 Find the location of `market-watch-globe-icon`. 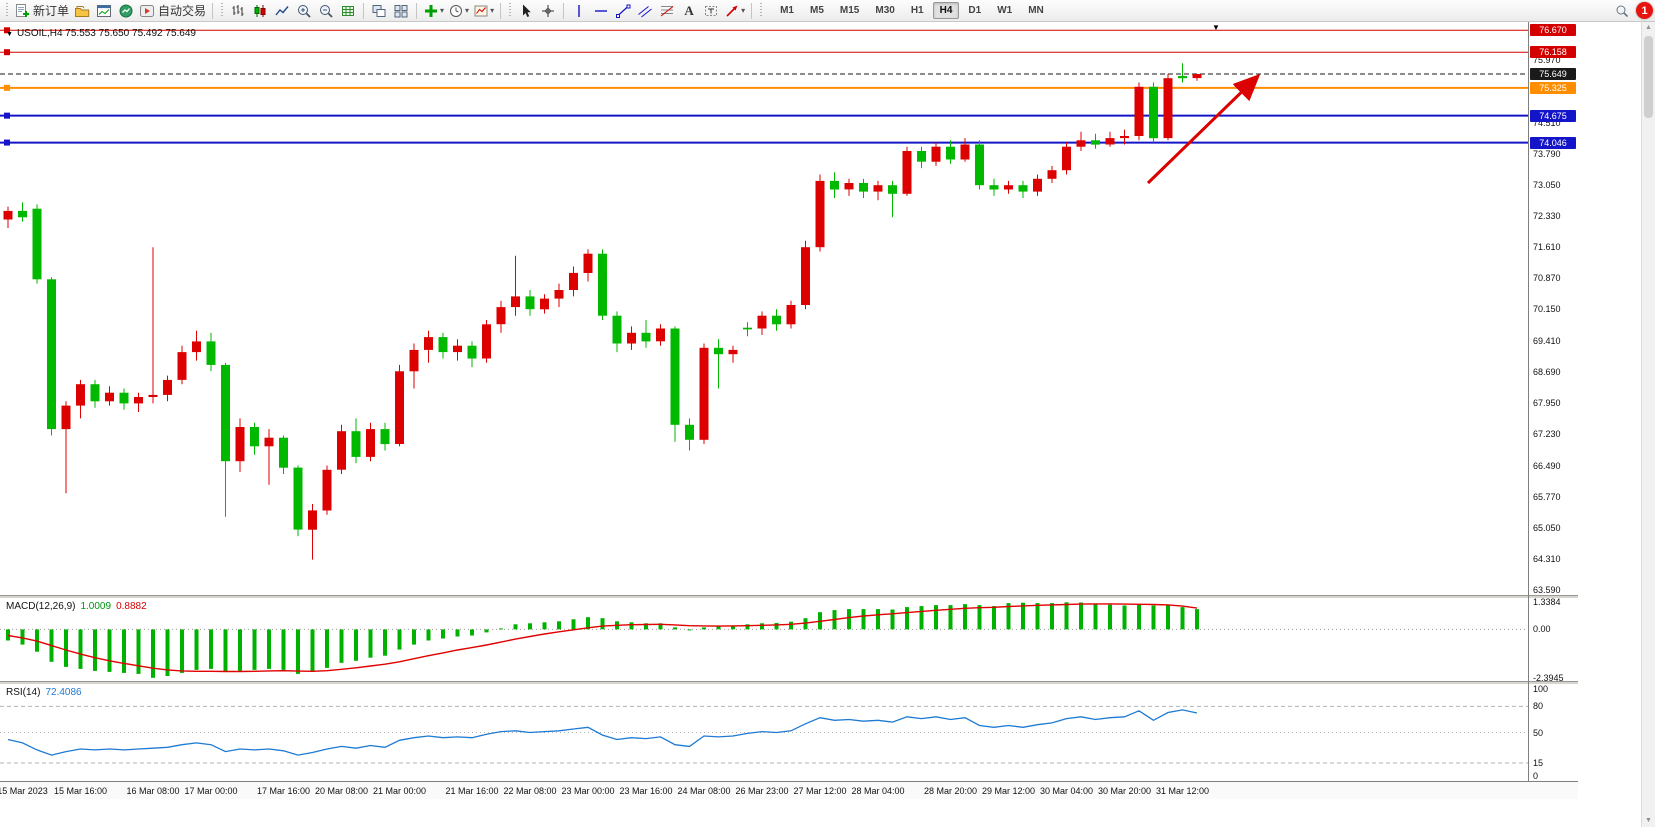

market-watch-globe-icon is located at coordinates (126, 10).